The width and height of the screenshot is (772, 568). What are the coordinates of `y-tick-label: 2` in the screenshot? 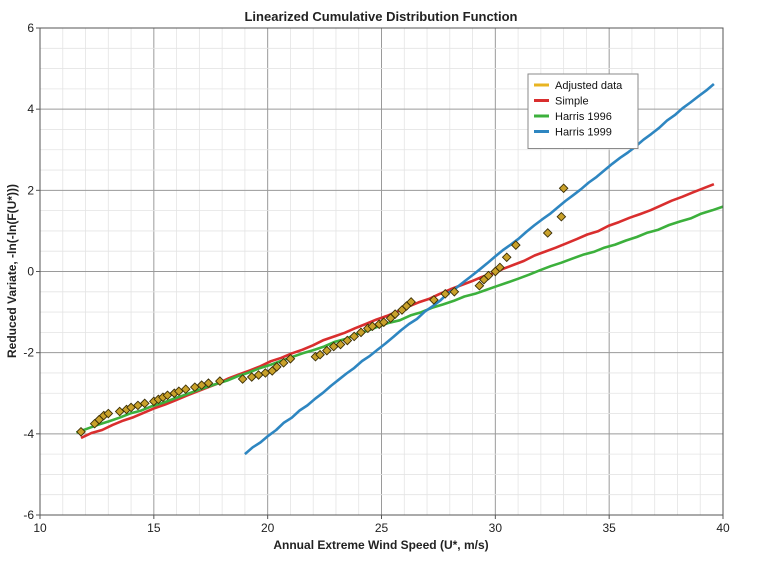 It's located at (30, 190).